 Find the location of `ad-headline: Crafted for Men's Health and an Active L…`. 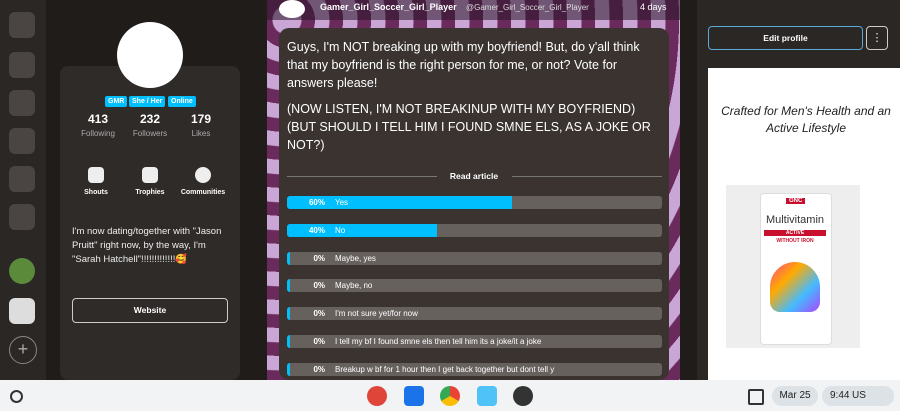

ad-headline: Crafted for Men's Health and an Active L… is located at coordinates (806, 119).